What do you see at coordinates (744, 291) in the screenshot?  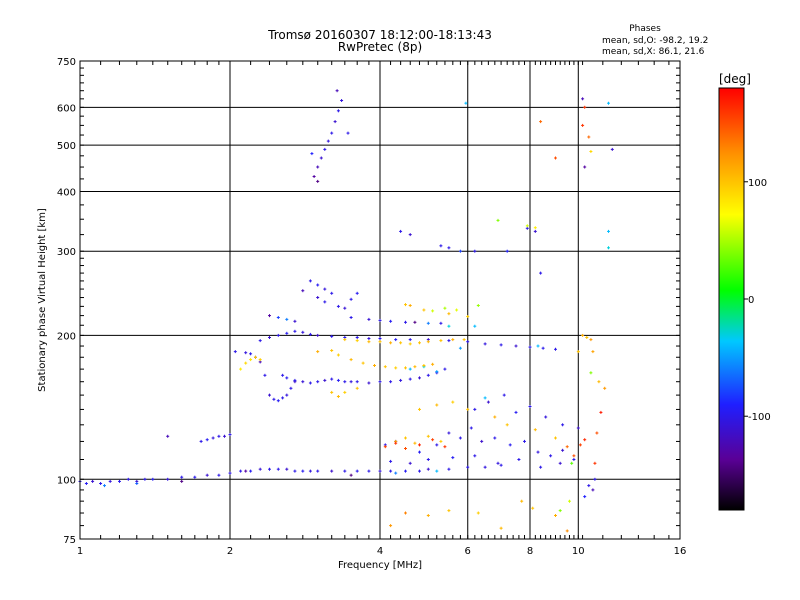 I see `colorbar: [deg] 100 0 -100` at bounding box center [744, 291].